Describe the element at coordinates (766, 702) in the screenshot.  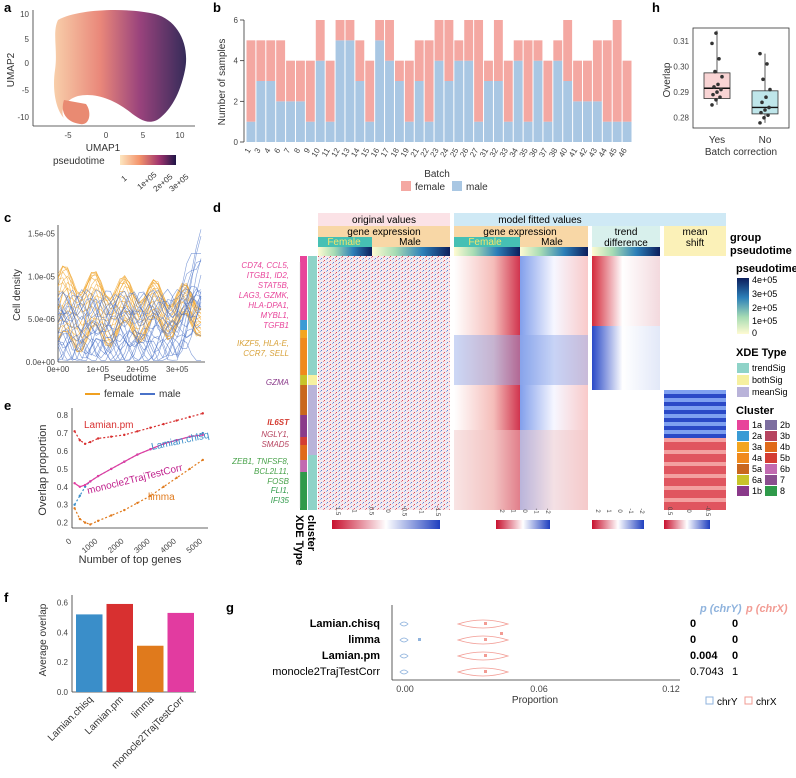
I see `legend-chrX: chrX` at that location.